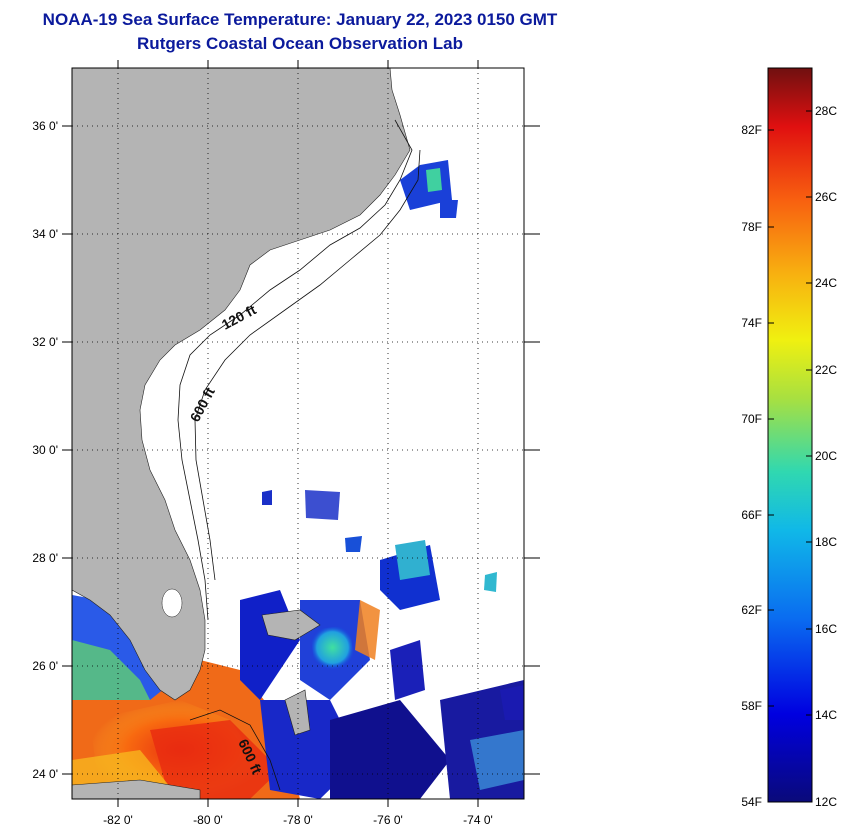 This screenshot has width=849, height=832. I want to click on lon-label: -74 0', so click(478, 820).